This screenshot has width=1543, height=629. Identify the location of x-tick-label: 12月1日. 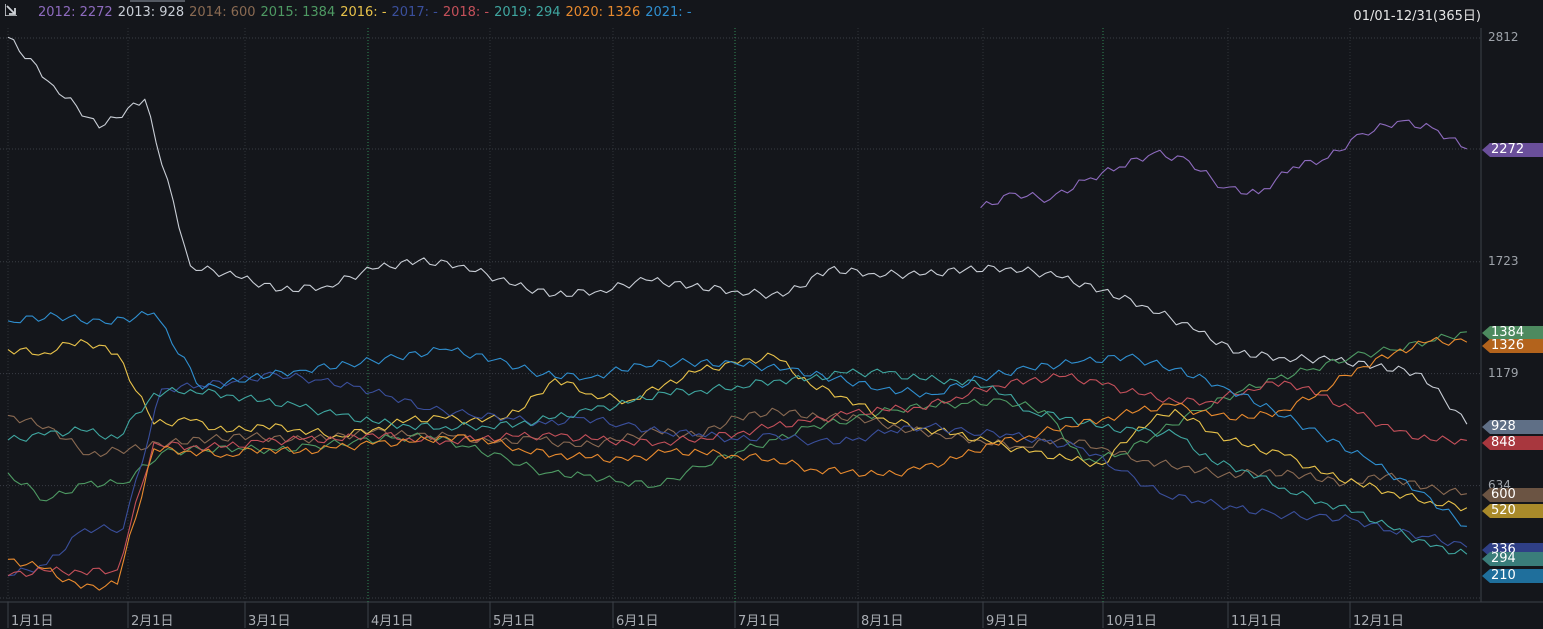
(1378, 621).